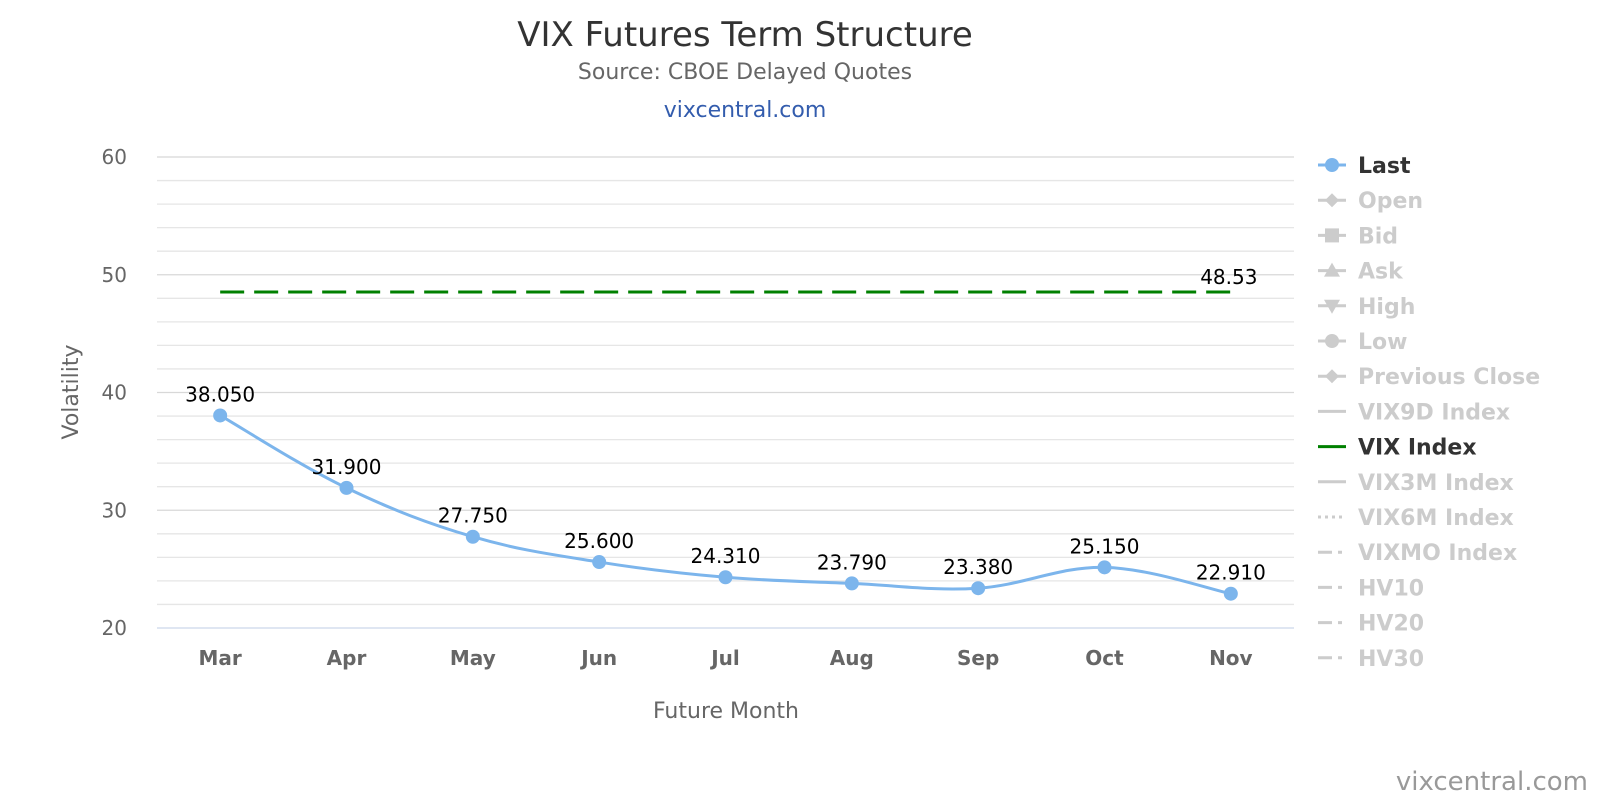 The image size is (1600, 800). What do you see at coordinates (1436, 483) in the screenshot?
I see `legend-label: VIX3M Index` at bounding box center [1436, 483].